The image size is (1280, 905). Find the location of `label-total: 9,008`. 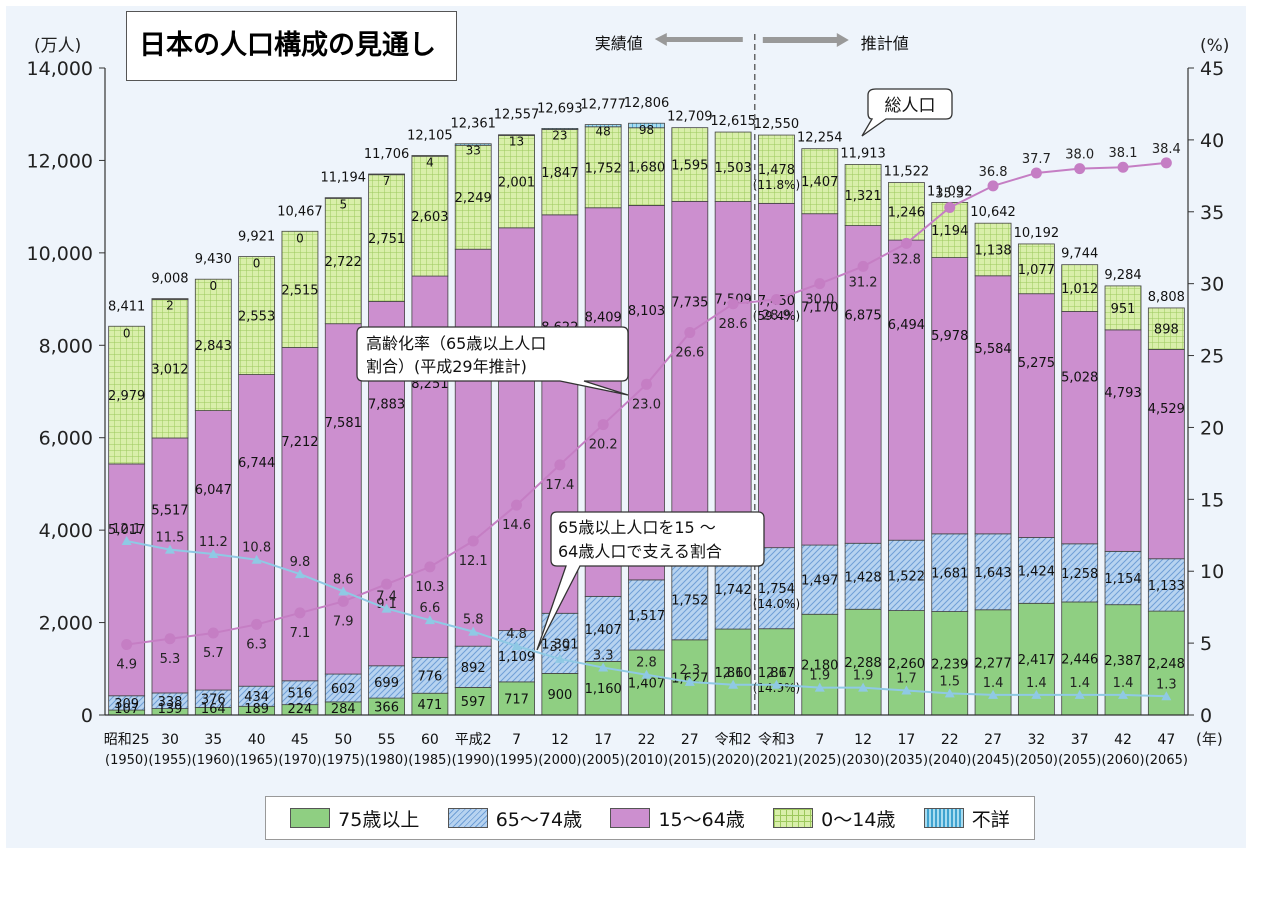

label-total: 9,008 is located at coordinates (169, 279).